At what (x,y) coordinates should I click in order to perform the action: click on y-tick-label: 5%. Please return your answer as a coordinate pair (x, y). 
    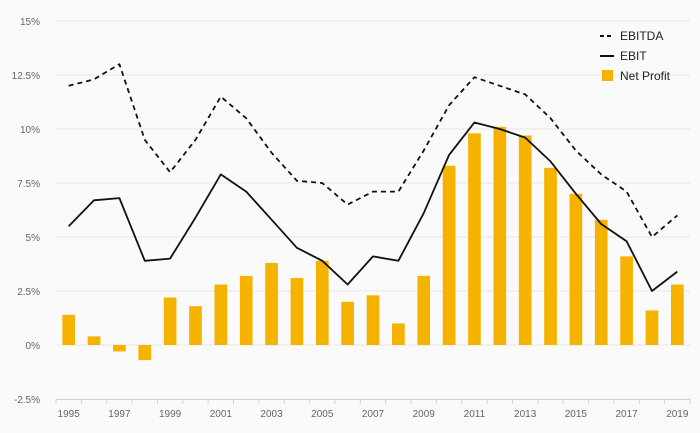
    Looking at the image, I should click on (33, 238).